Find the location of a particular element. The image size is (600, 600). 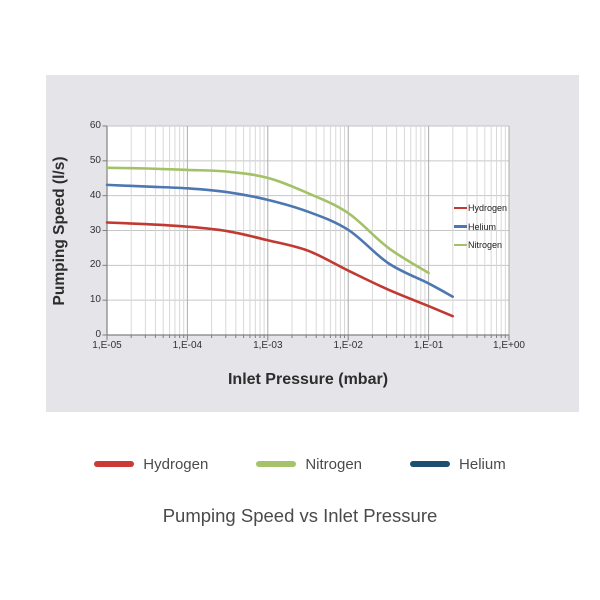

y-tick-label: 60 is located at coordinates (95, 125).